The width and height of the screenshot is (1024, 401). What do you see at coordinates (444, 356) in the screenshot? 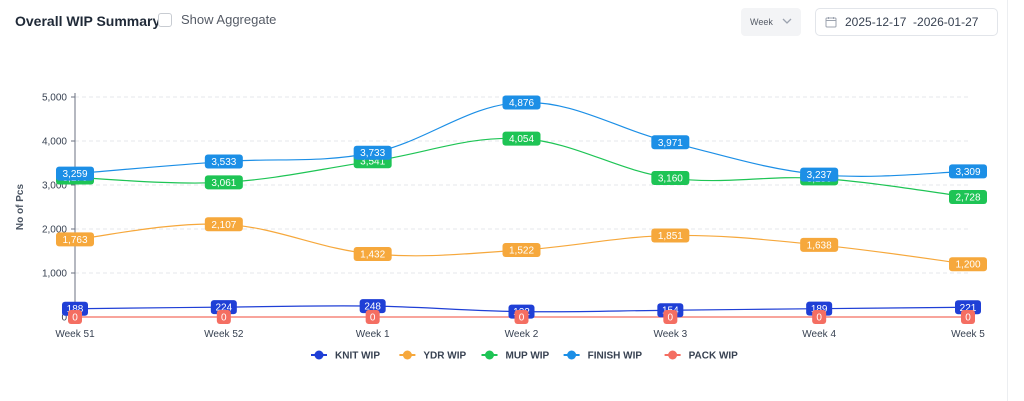
I see `ydr-wip-legend-label: YDR WIP` at bounding box center [444, 356].